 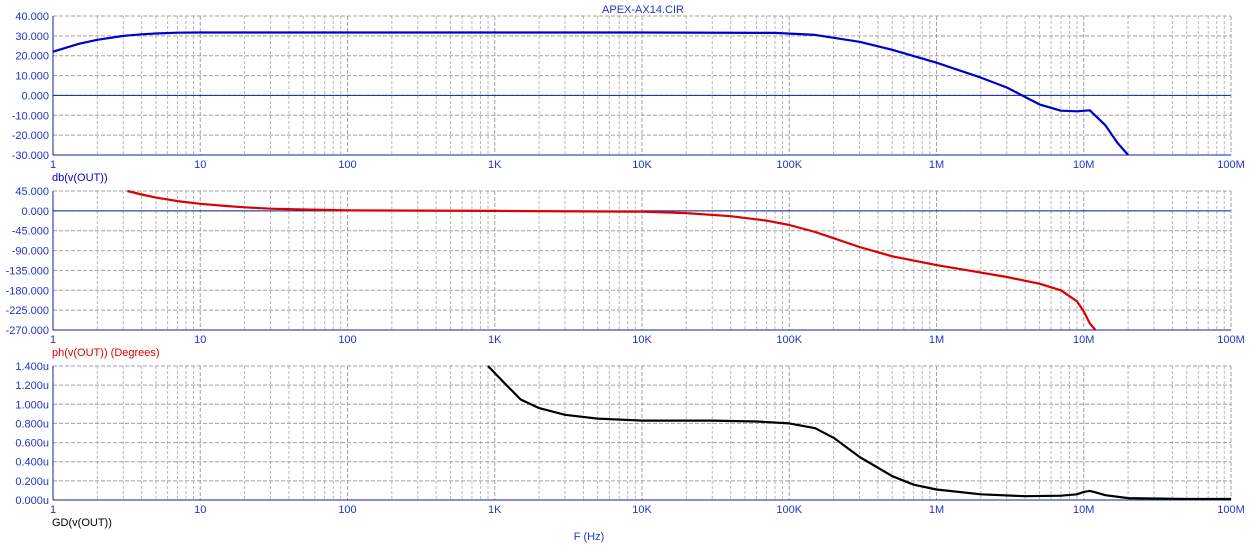 What do you see at coordinates (106, 353) in the screenshot?
I see `phase-label: ph(v(OUT)) (Degrees)` at bounding box center [106, 353].